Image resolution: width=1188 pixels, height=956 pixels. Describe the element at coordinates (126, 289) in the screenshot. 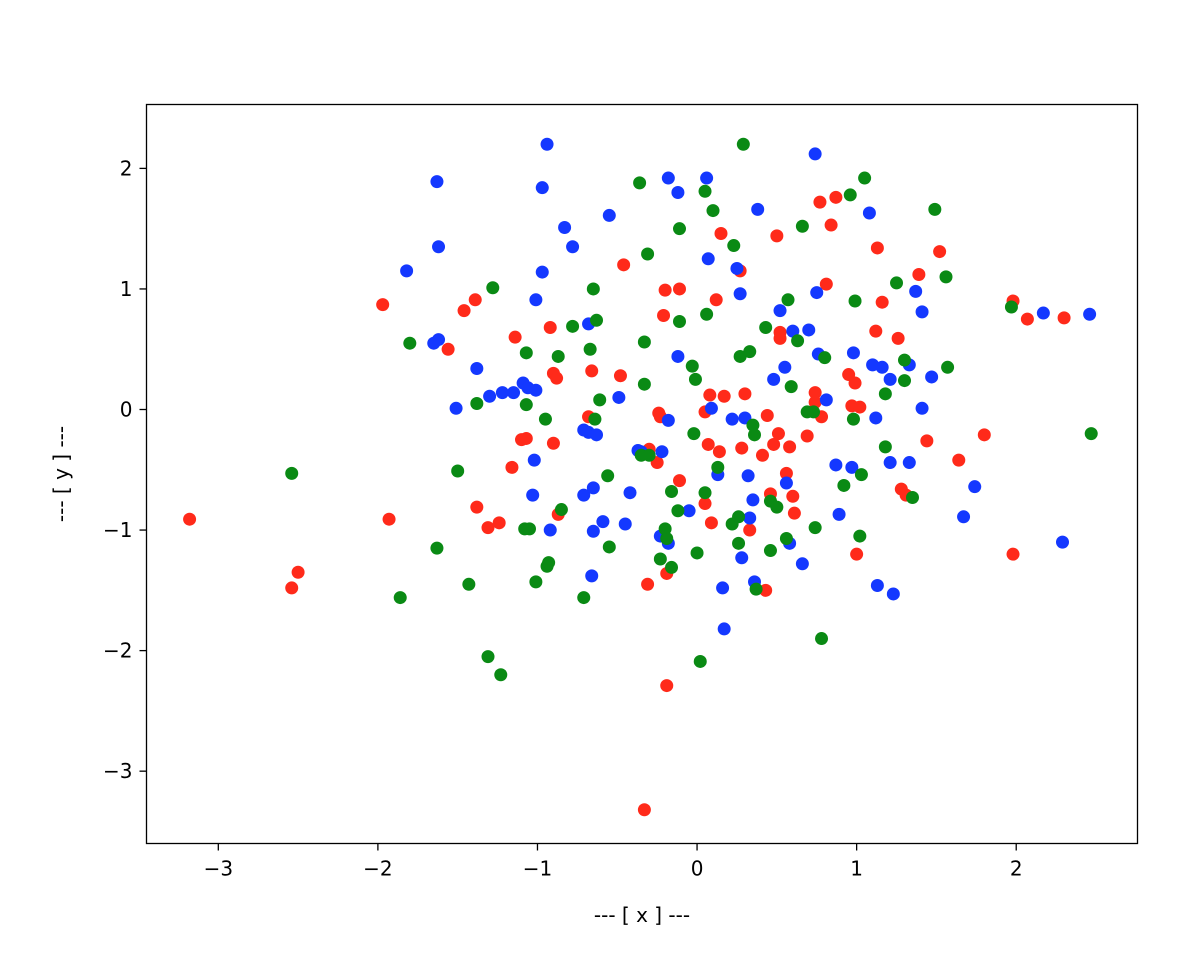

I see `y-tick-label: 1` at that location.